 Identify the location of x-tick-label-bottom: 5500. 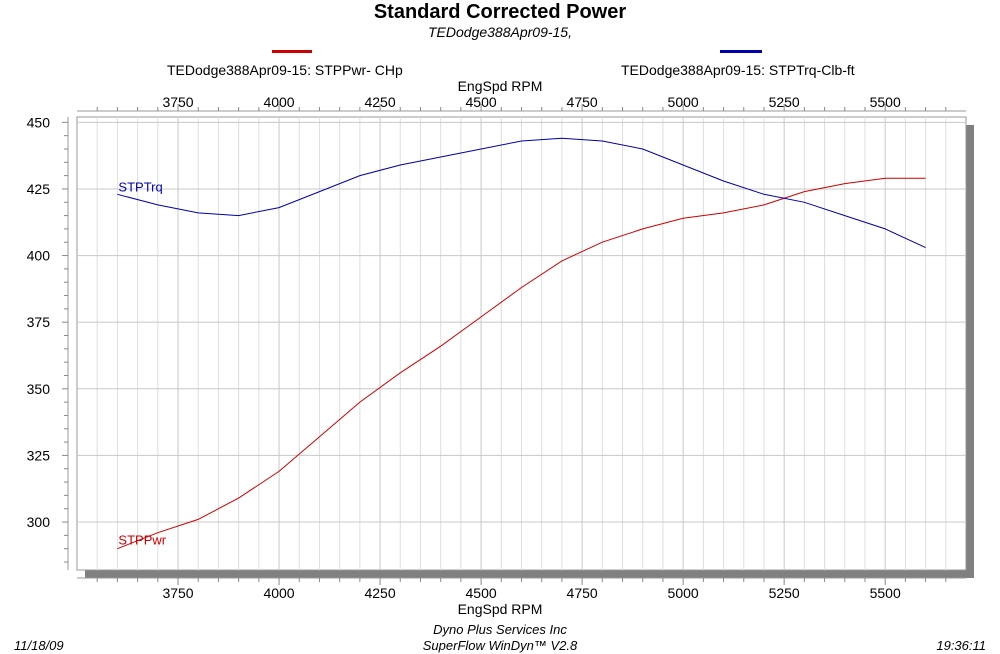
(885, 593).